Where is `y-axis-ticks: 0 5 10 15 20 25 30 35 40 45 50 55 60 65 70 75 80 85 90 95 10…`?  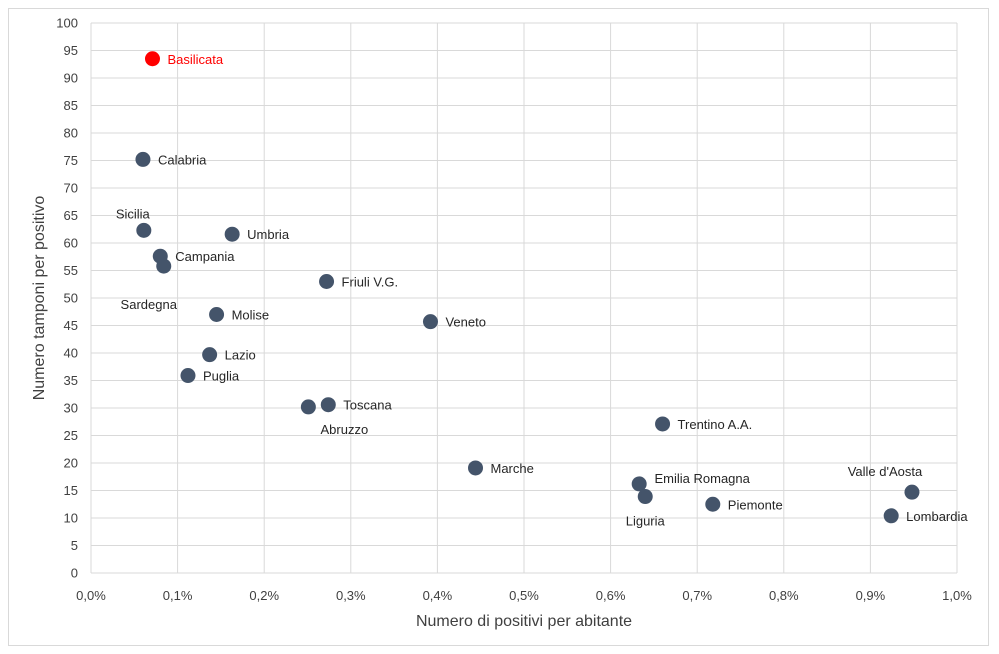 y-axis-ticks: 0 5 10 15 20 25 30 35 40 45 50 55 60 65 70 75 80 85 90 95 10… is located at coordinates (67, 298).